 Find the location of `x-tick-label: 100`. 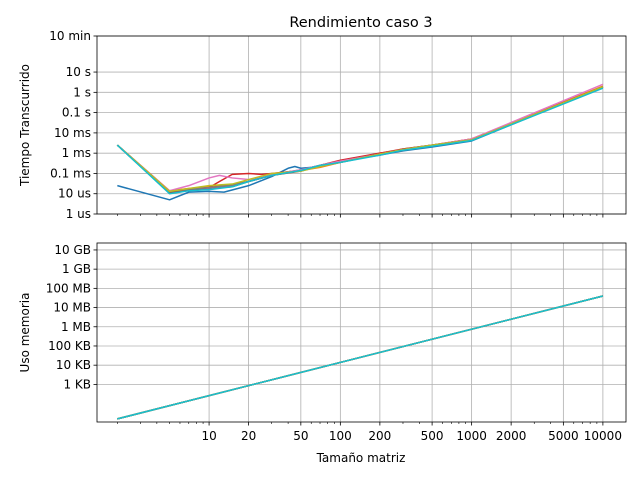

x-tick-label: 100 is located at coordinates (340, 436).